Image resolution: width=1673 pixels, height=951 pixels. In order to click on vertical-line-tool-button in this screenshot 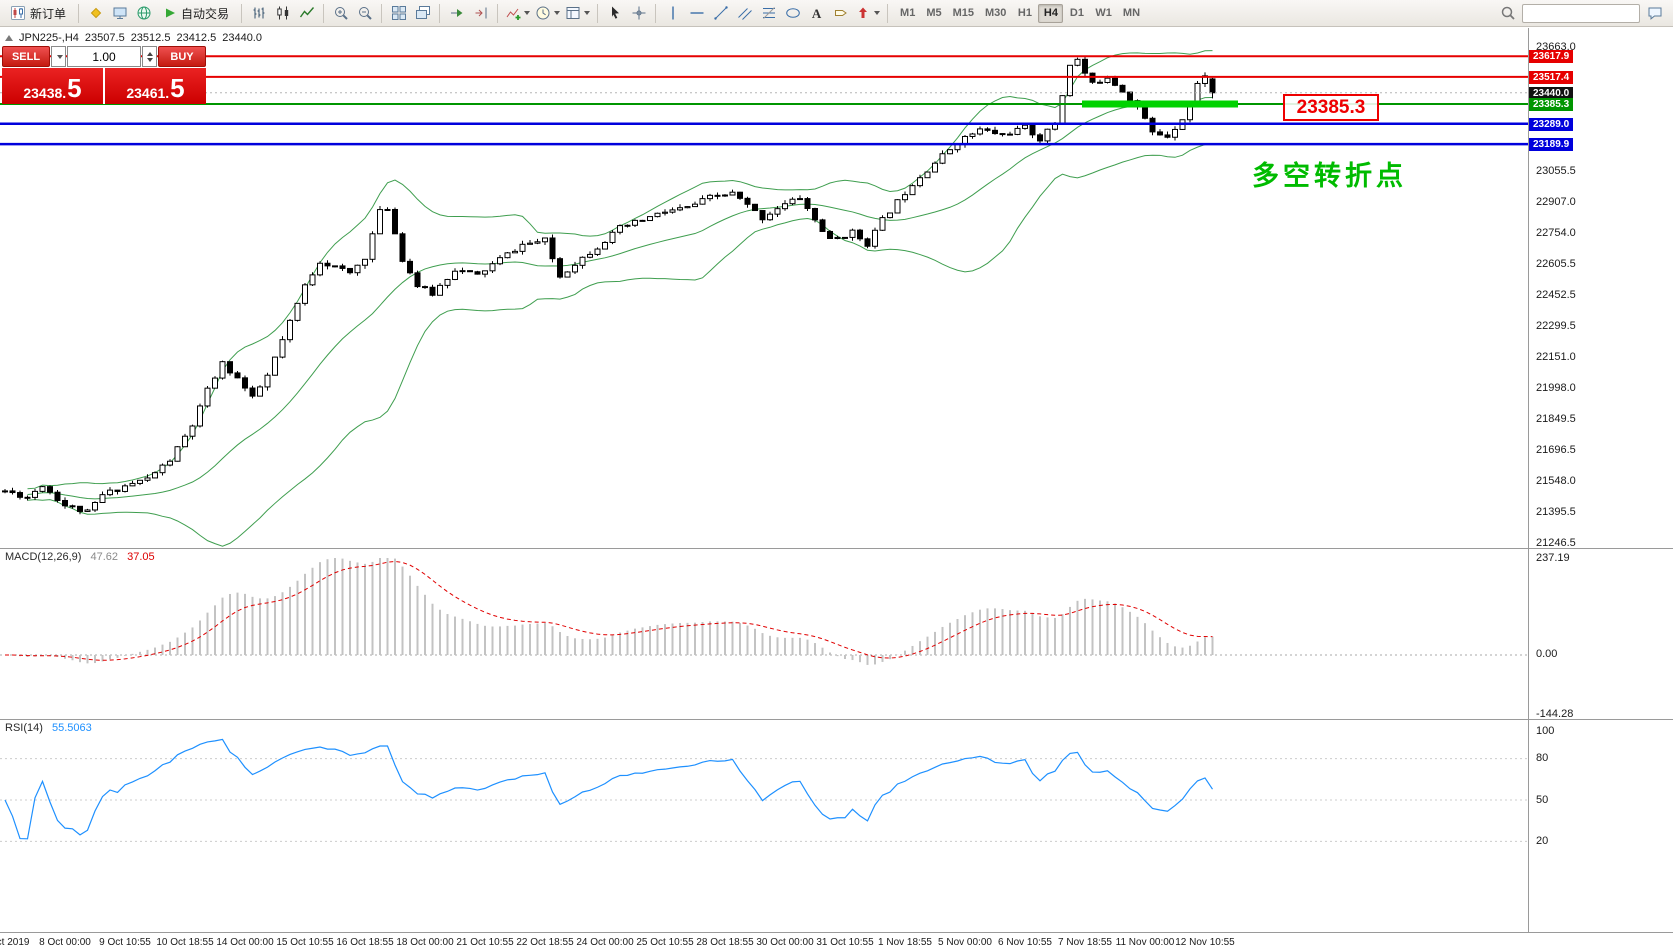, I will do `click(672, 13)`.